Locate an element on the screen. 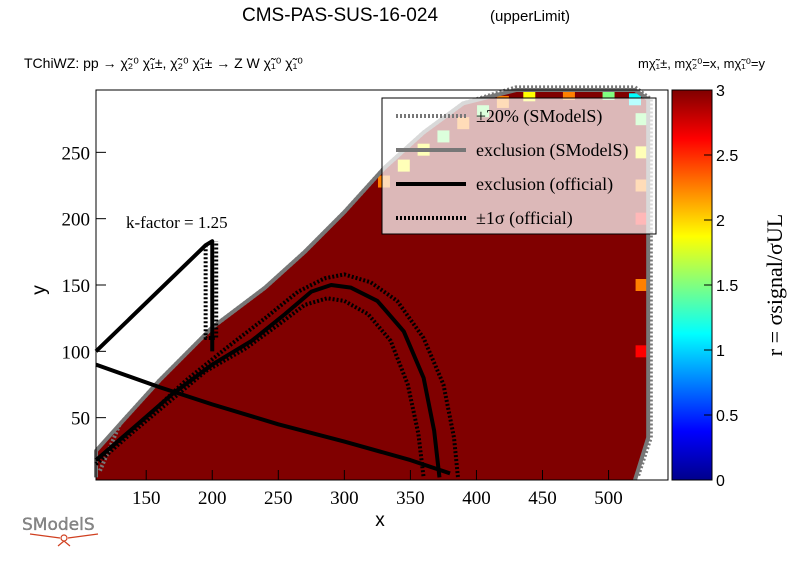 This screenshot has height=572, width=796. z-tick-label: 1.5 is located at coordinates (727, 286).